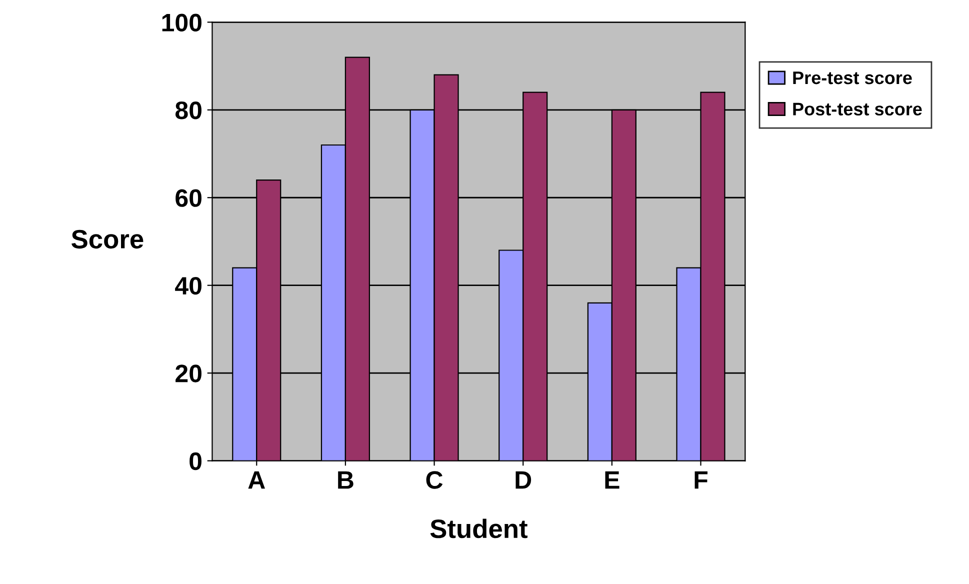 Image resolution: width=969 pixels, height=584 pixels. What do you see at coordinates (189, 373) in the screenshot?
I see `y-tick-label: 20` at bounding box center [189, 373].